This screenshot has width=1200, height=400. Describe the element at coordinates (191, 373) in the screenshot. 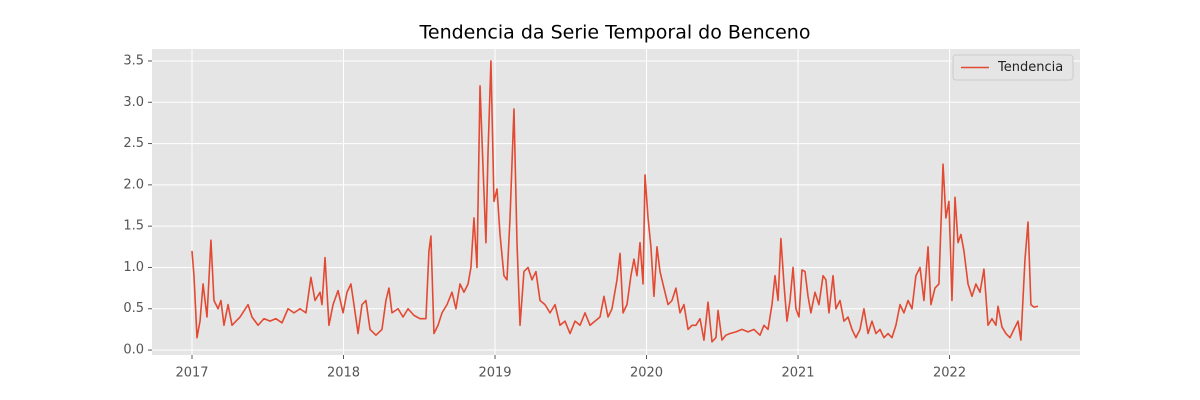

I see `x-tick-label: 2017` at that location.